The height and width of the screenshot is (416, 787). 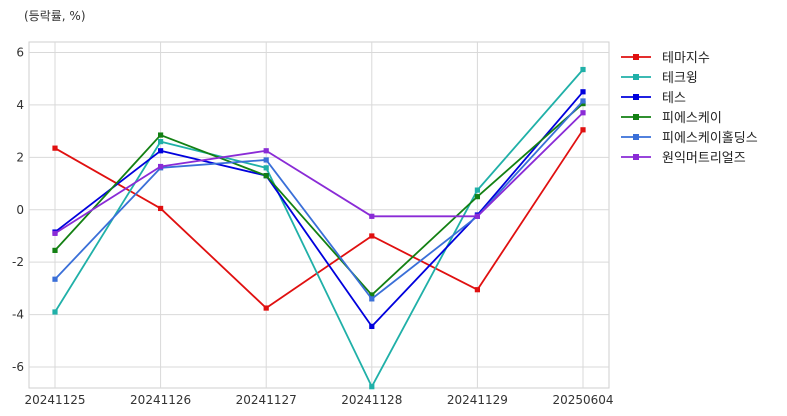 I want to click on legend-label-0: 테마지수, so click(x=686, y=58).